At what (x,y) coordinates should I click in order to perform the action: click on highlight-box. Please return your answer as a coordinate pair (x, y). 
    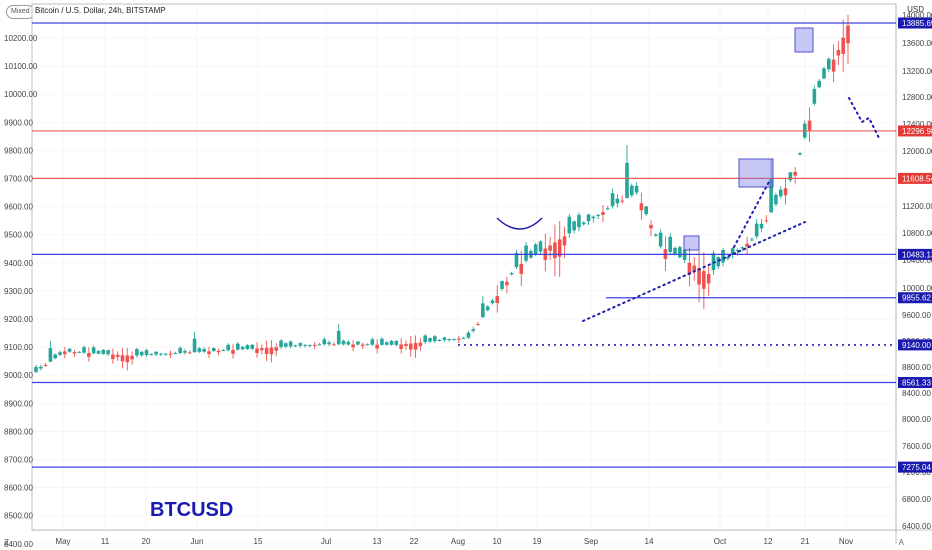
    Looking at the image, I should click on (691, 243).